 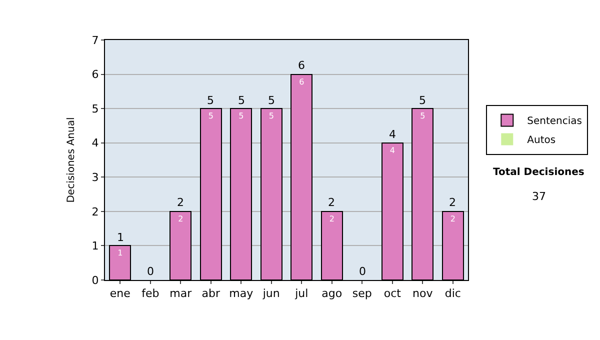 I want to click on x-tick-label: mar, so click(x=181, y=293).